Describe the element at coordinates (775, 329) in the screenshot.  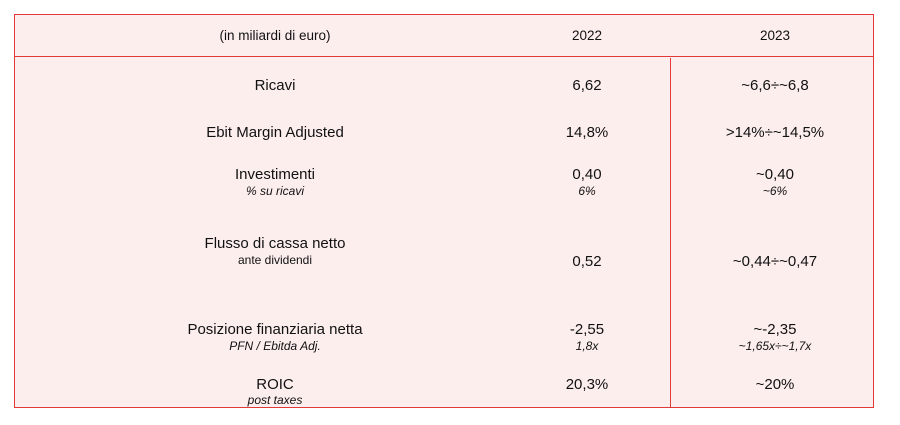
I see `row-pfn-2023: ~-2,35` at that location.